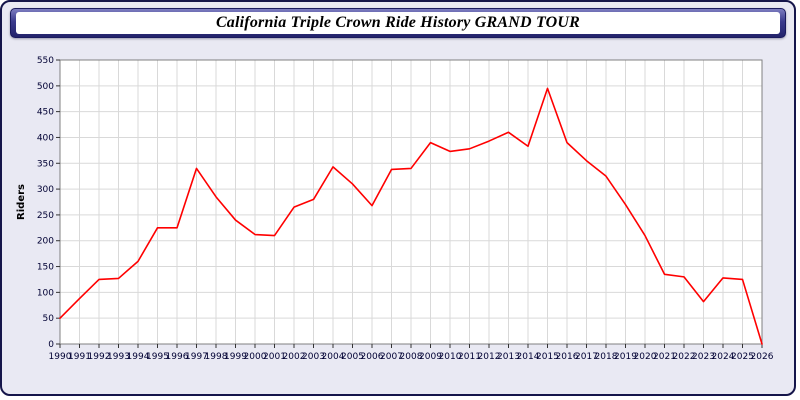 This screenshot has height=400, width=800. I want to click on svg-text: 2008, so click(411, 357).